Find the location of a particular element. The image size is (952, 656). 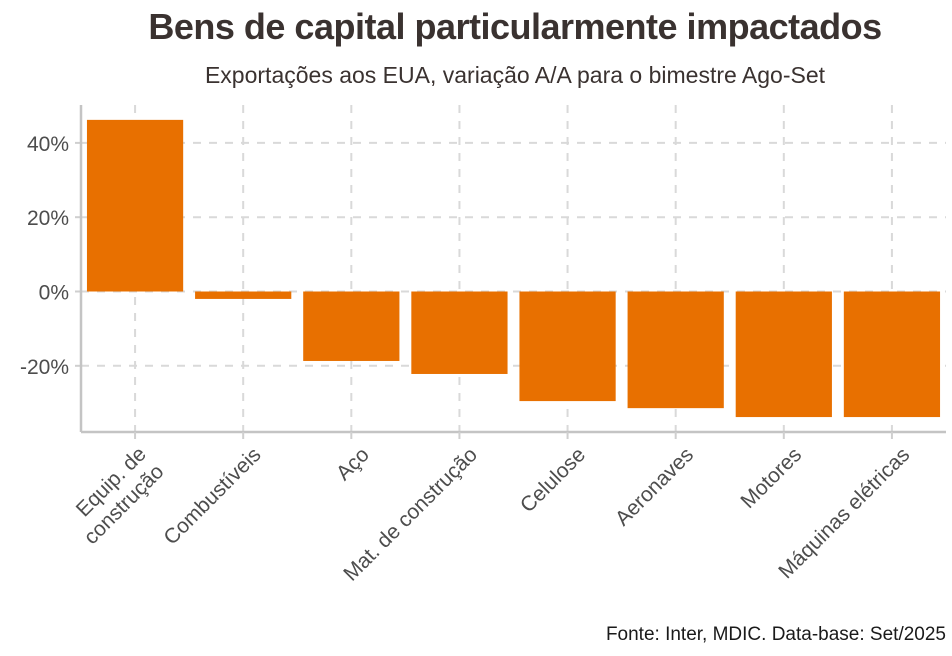

x-tick-label-line: Aeronaves is located at coordinates (654, 486).